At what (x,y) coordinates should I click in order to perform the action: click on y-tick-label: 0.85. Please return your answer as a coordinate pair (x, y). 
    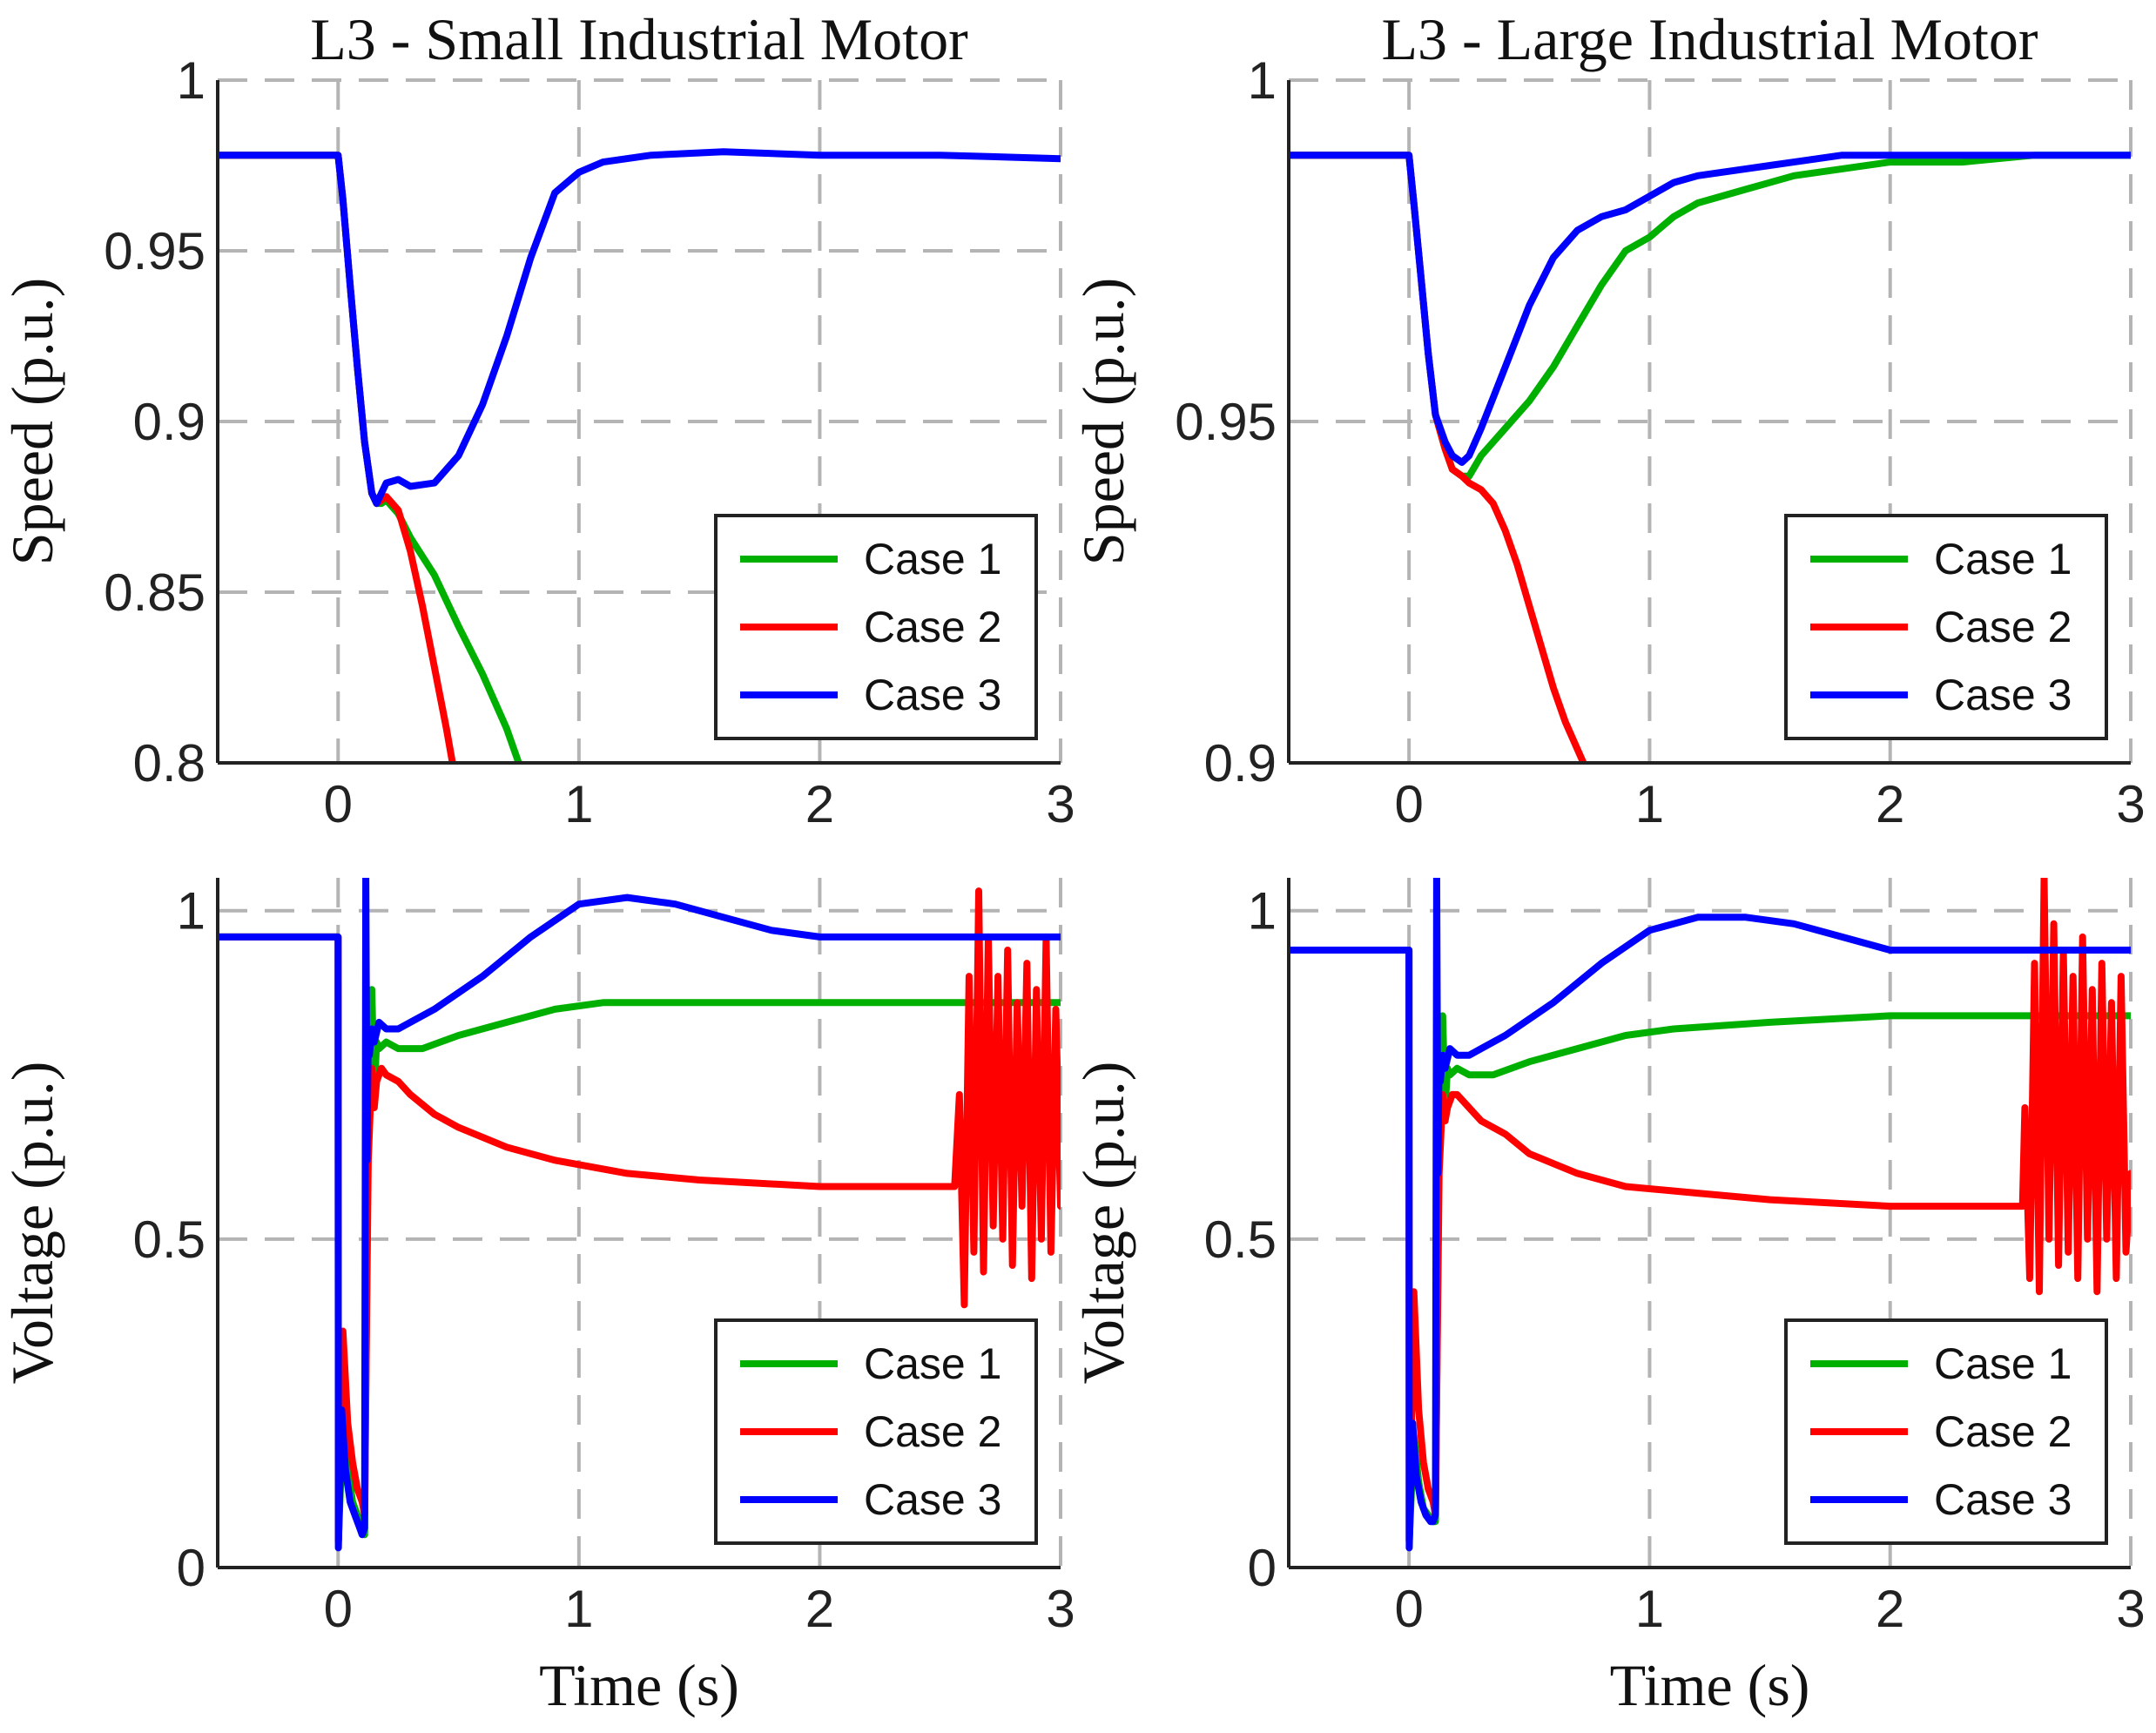
    Looking at the image, I should click on (154, 592).